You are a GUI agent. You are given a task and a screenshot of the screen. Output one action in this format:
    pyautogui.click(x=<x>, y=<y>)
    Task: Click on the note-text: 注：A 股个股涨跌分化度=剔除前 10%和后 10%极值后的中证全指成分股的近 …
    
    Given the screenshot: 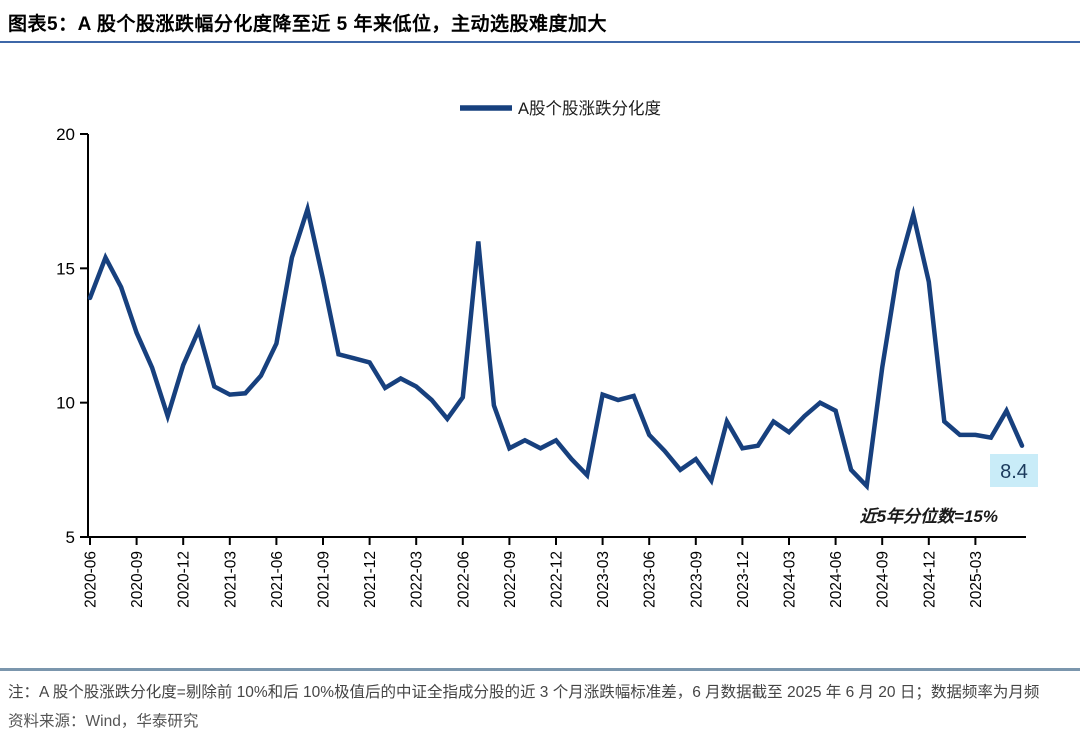 What is the action you would take?
    pyautogui.click(x=524, y=692)
    